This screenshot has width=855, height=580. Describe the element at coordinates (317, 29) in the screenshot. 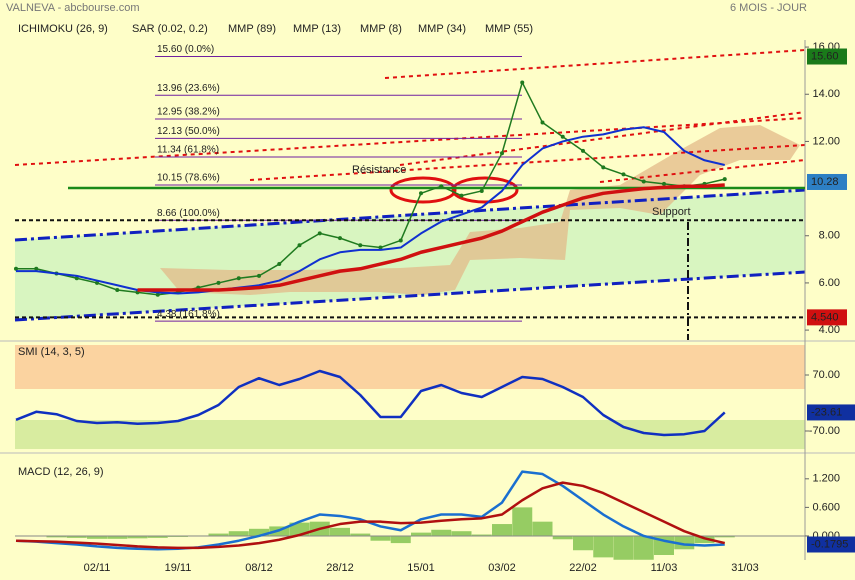

I see `legend-item: MMP (13)` at that location.